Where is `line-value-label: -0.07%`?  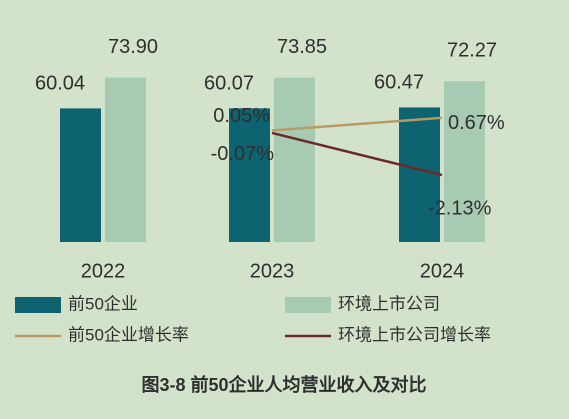
line-value-label: -0.07% is located at coordinates (243, 154).